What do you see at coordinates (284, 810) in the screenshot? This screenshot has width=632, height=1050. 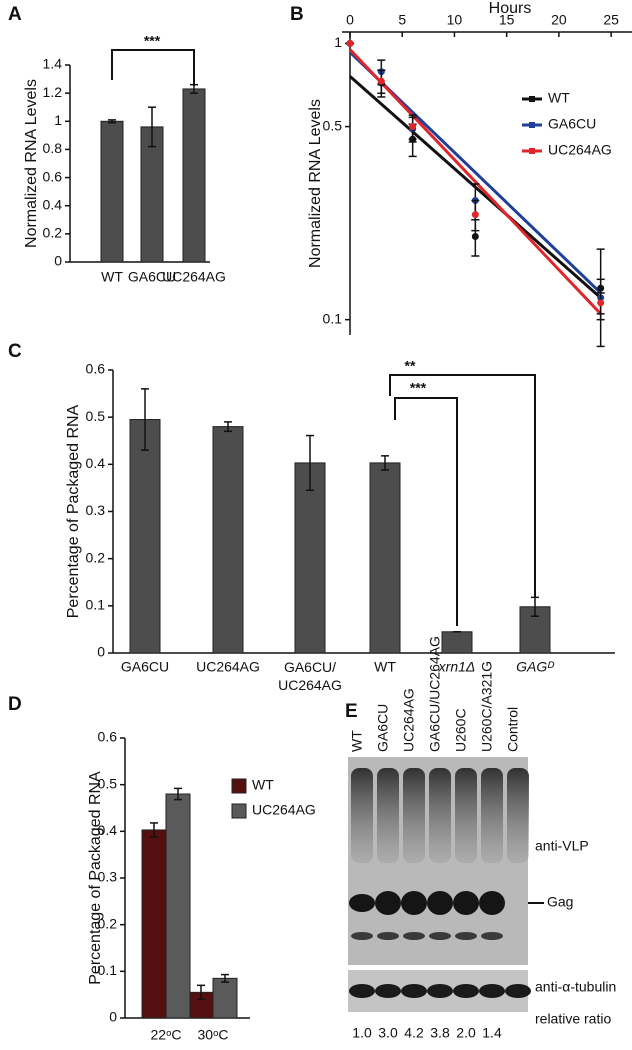 I see `legend-label: UC264AG` at bounding box center [284, 810].